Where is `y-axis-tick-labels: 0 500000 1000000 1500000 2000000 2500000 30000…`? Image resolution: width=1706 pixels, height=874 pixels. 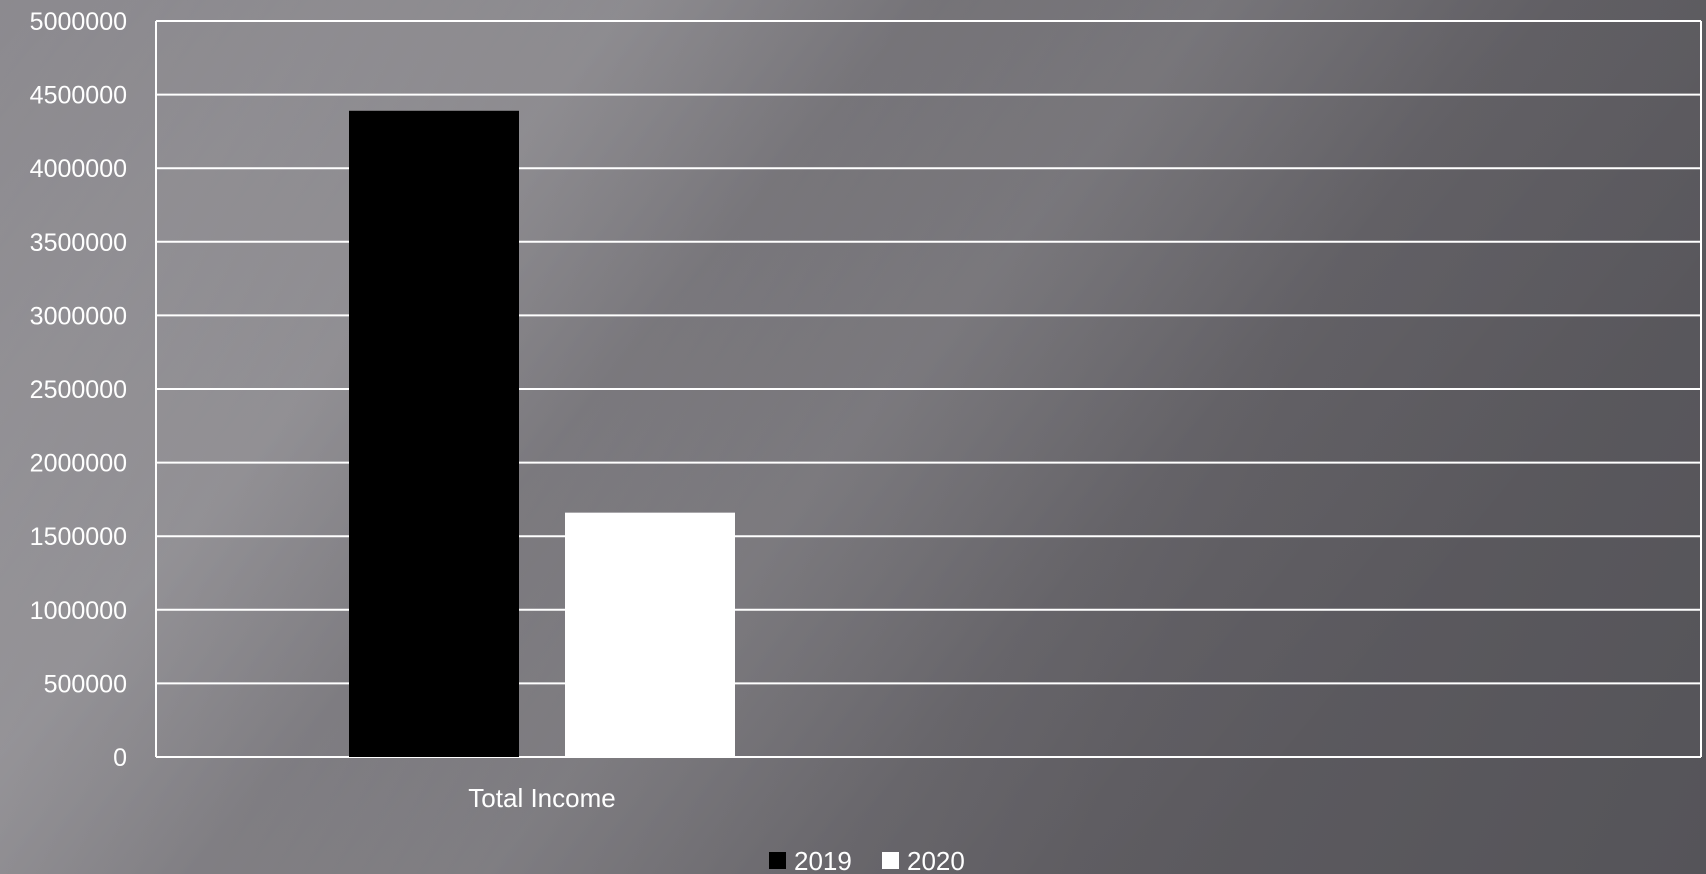 y-axis-tick-labels: 0 500000 1000000 1500000 2000000 2500000 30000… is located at coordinates (78, 390).